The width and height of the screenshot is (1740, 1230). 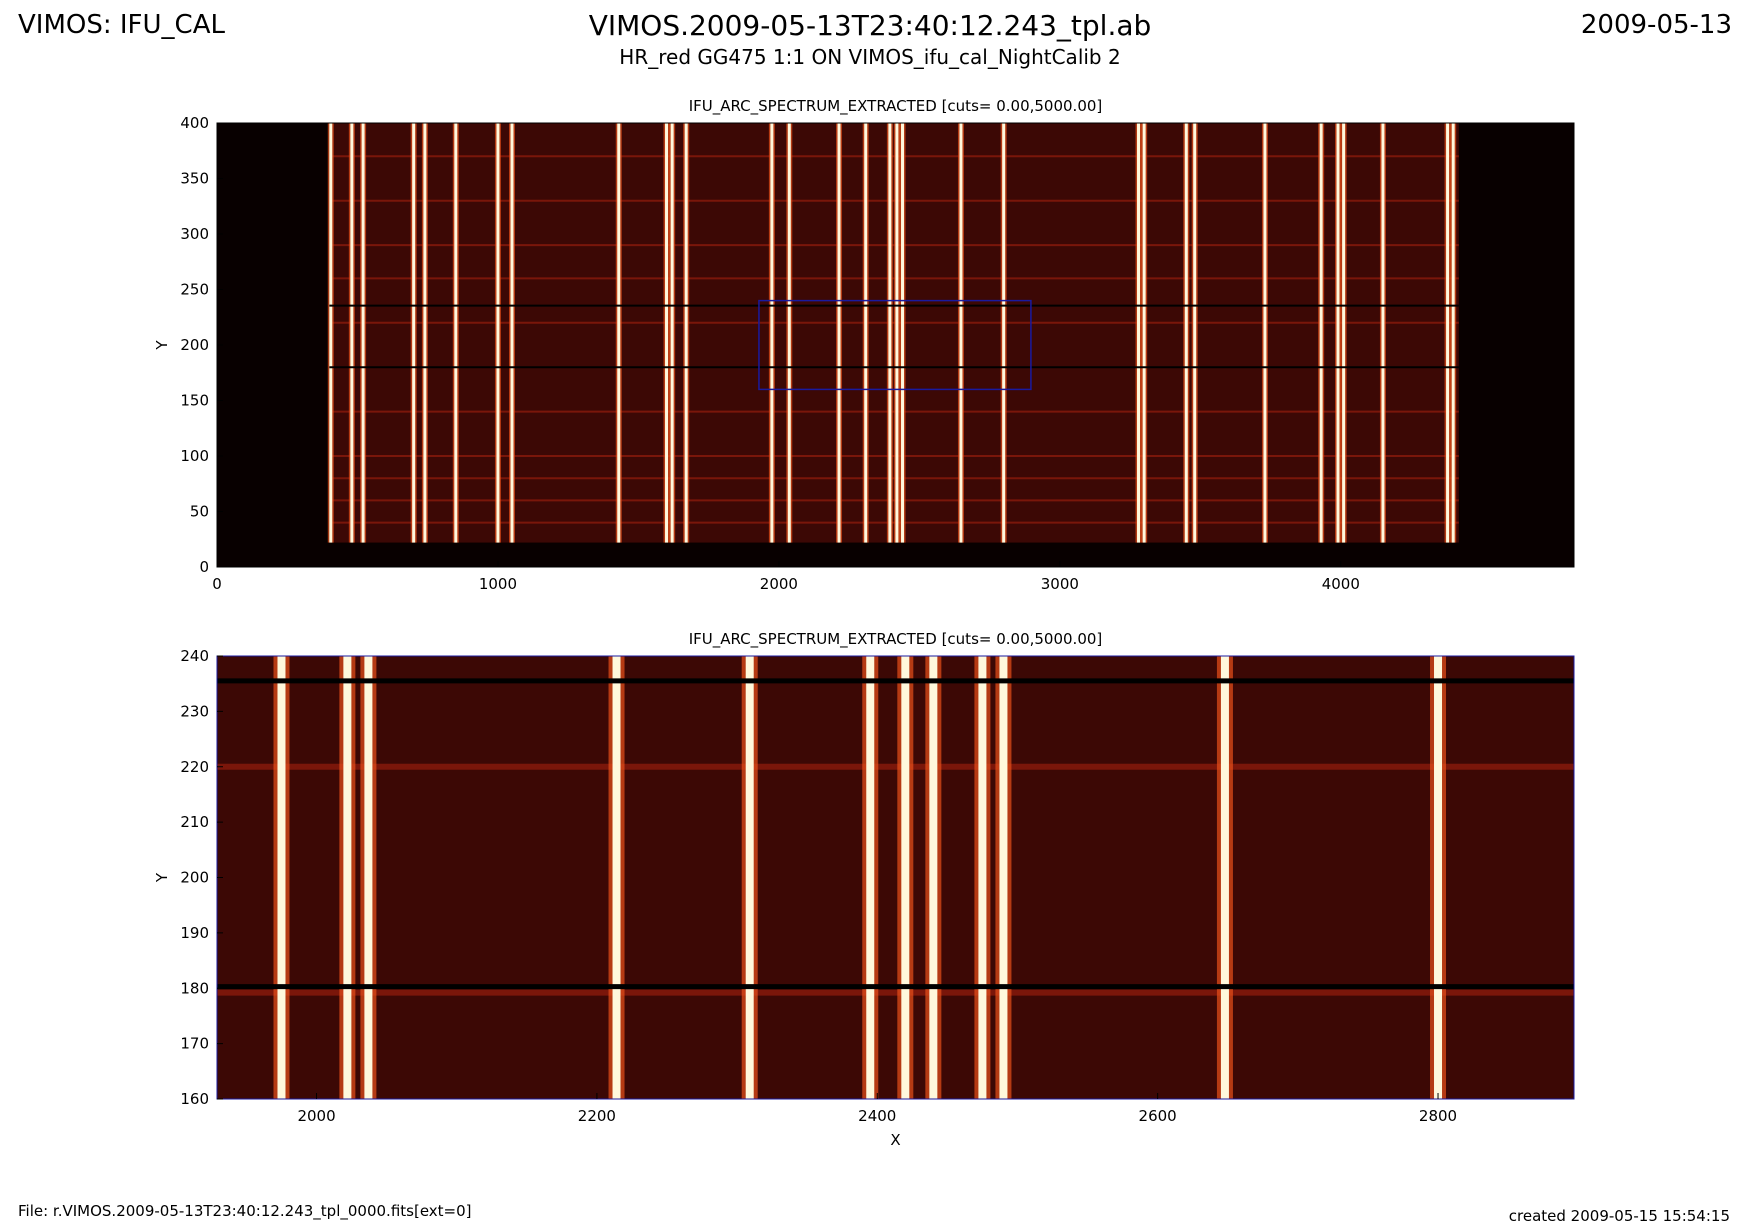 What do you see at coordinates (199, 512) in the screenshot?
I see `y-tick-label: 50` at bounding box center [199, 512].